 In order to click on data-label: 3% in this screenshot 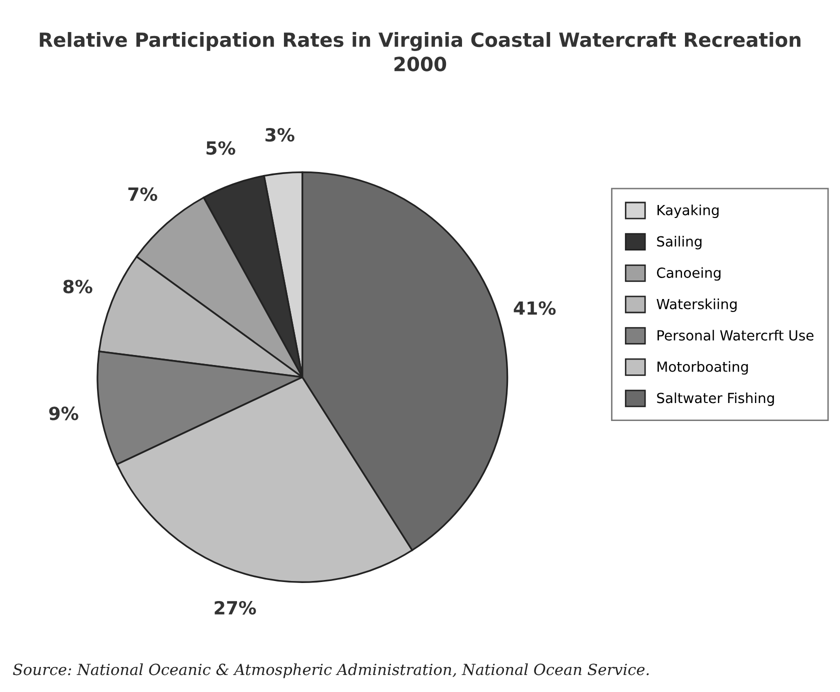, I will do `click(280, 135)`.